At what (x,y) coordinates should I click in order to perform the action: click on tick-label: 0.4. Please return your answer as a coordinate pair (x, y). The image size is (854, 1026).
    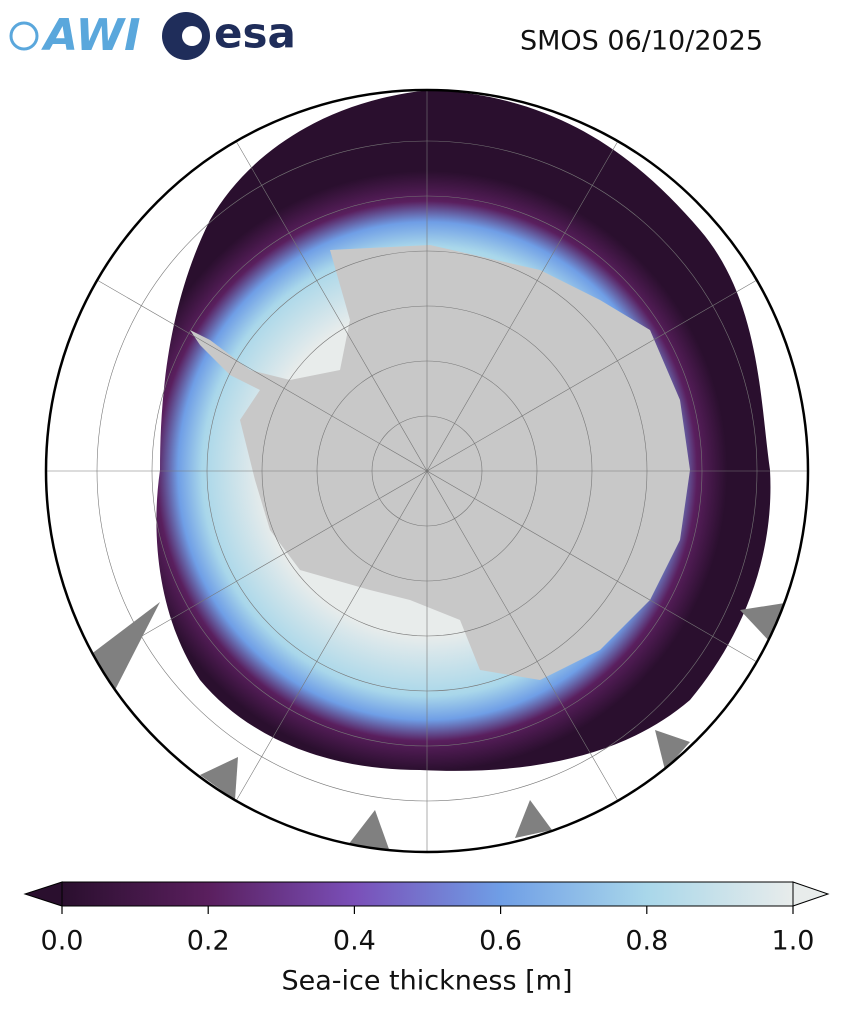
    Looking at the image, I should click on (354, 941).